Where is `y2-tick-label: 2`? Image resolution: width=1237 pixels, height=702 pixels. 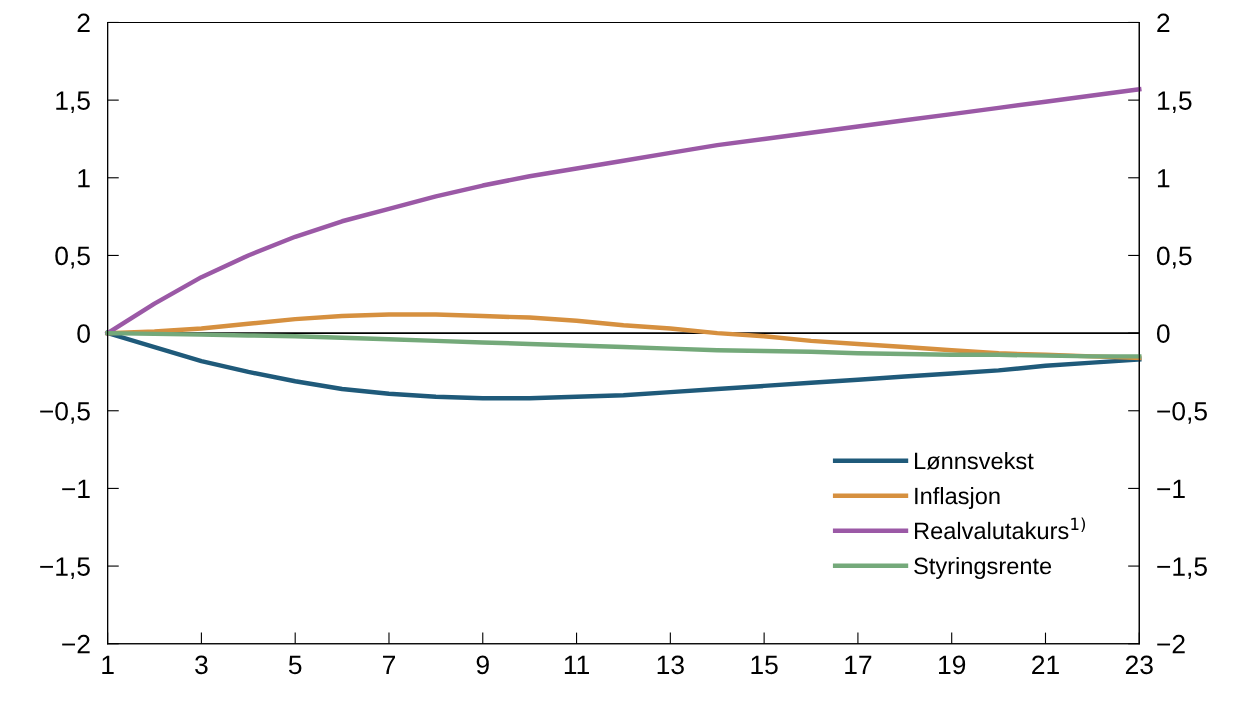
y2-tick-label: 2 is located at coordinates (1163, 23).